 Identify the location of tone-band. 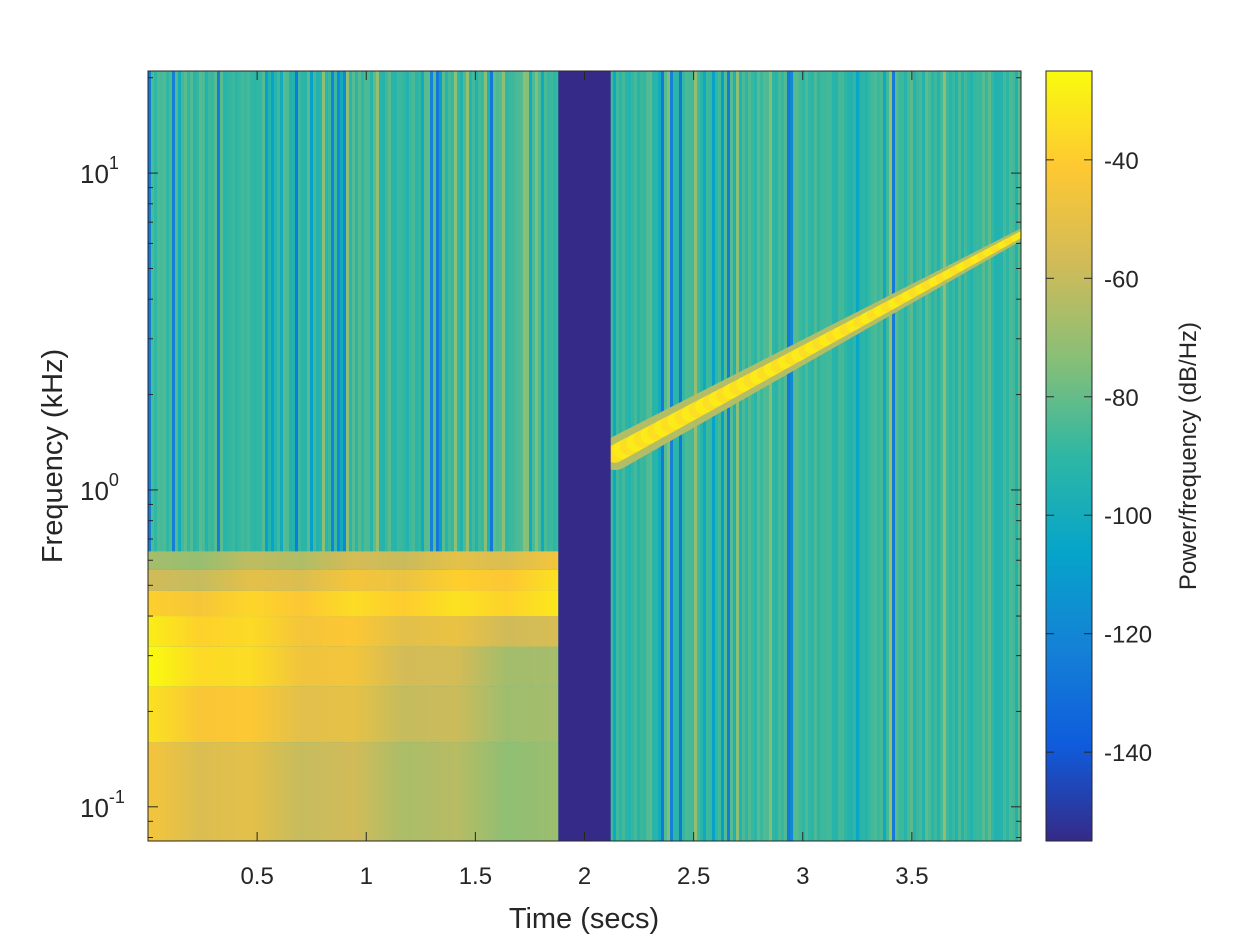
(353, 666).